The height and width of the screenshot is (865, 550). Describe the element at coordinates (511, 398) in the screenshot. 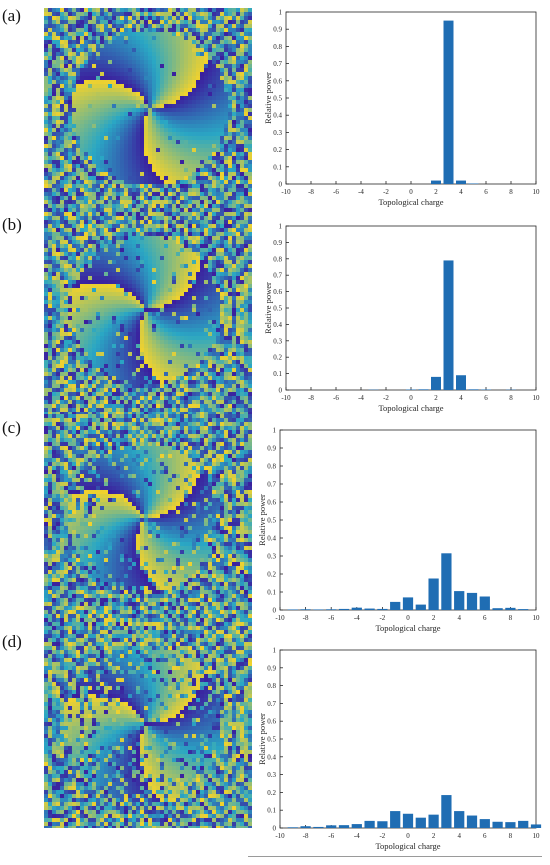

I see `x-tick-label: 8` at that location.